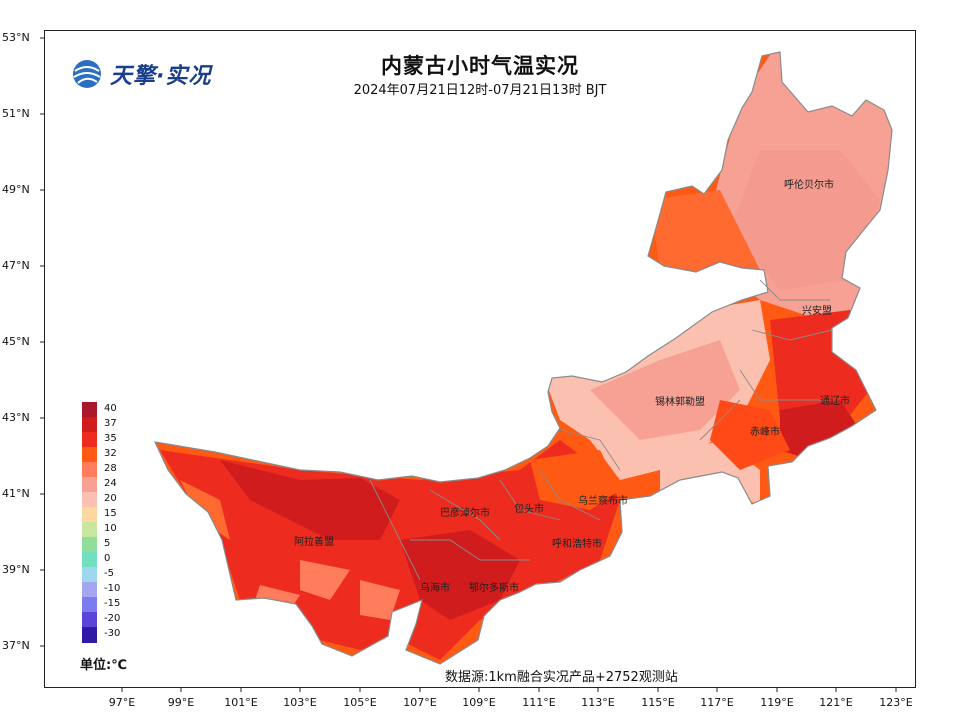  I want to click on city-label: 乌海市, so click(435, 588).